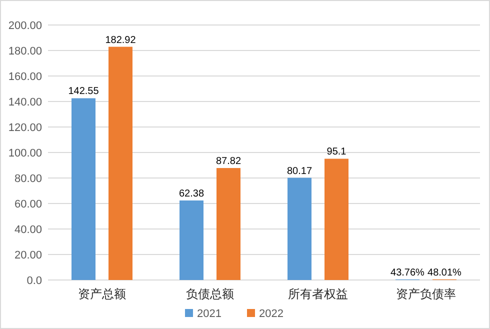  Describe the element at coordinates (229, 162) in the screenshot. I see `data-label: 87.82` at that location.